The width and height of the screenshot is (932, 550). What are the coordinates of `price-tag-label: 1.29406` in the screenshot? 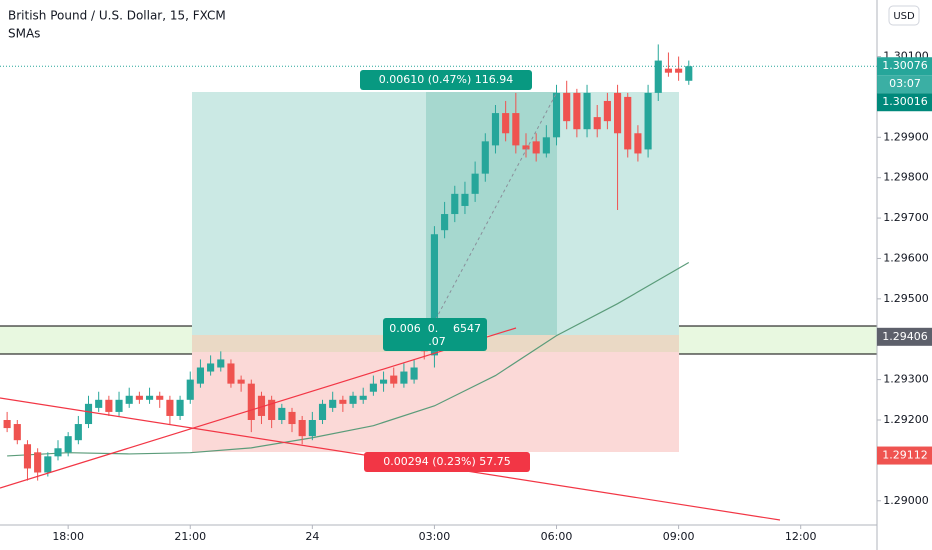 It's located at (905, 336).